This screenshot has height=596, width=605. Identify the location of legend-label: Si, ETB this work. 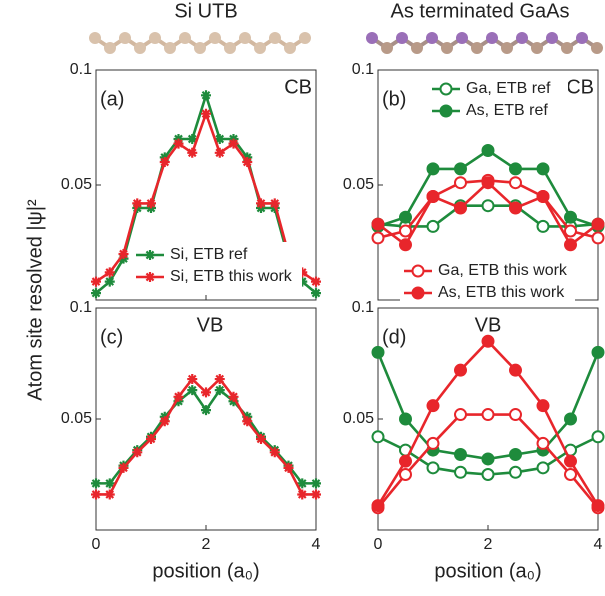
(231, 276).